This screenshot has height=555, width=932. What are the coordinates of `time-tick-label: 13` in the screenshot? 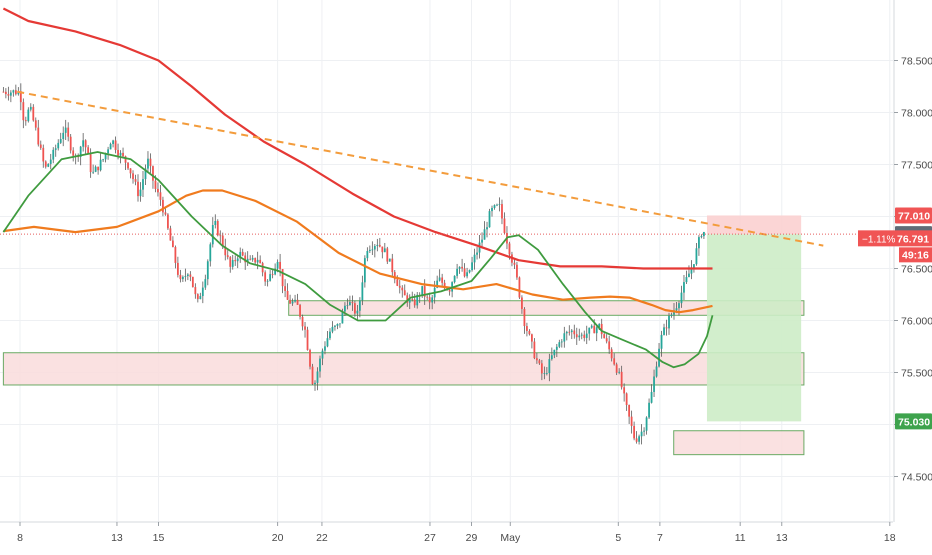 It's located at (782, 538).